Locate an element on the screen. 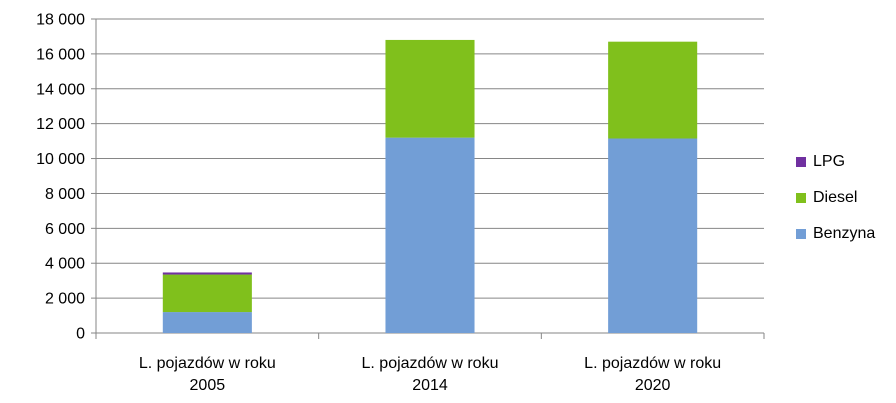 The image size is (896, 403). legend-label-benzyna: Benzyna is located at coordinates (844, 233).